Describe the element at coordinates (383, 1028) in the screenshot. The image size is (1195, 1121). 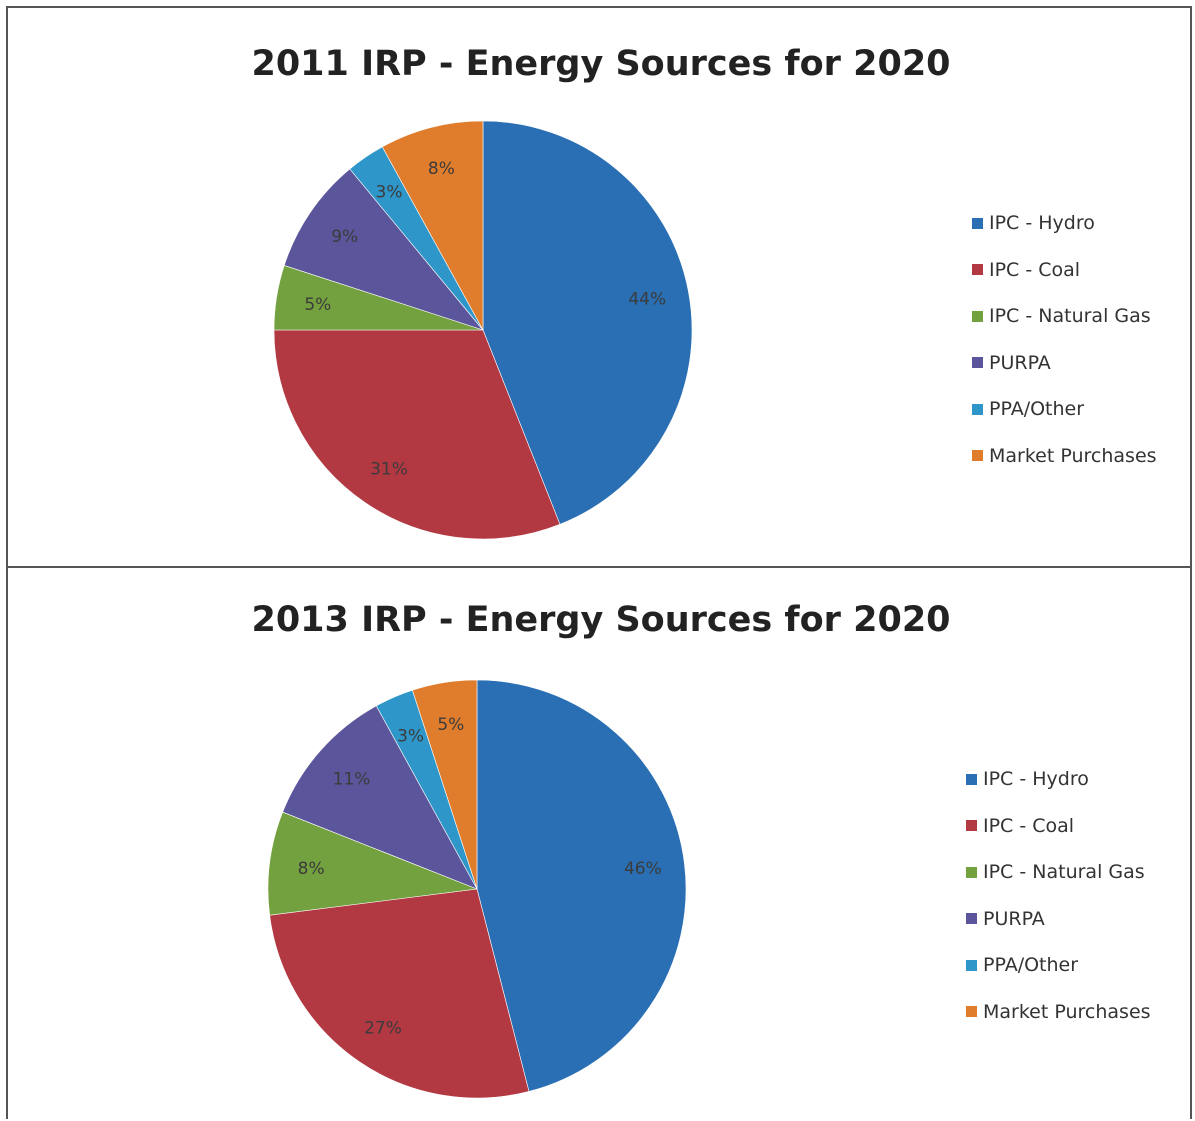
I see `slice-value-label: 27%` at that location.